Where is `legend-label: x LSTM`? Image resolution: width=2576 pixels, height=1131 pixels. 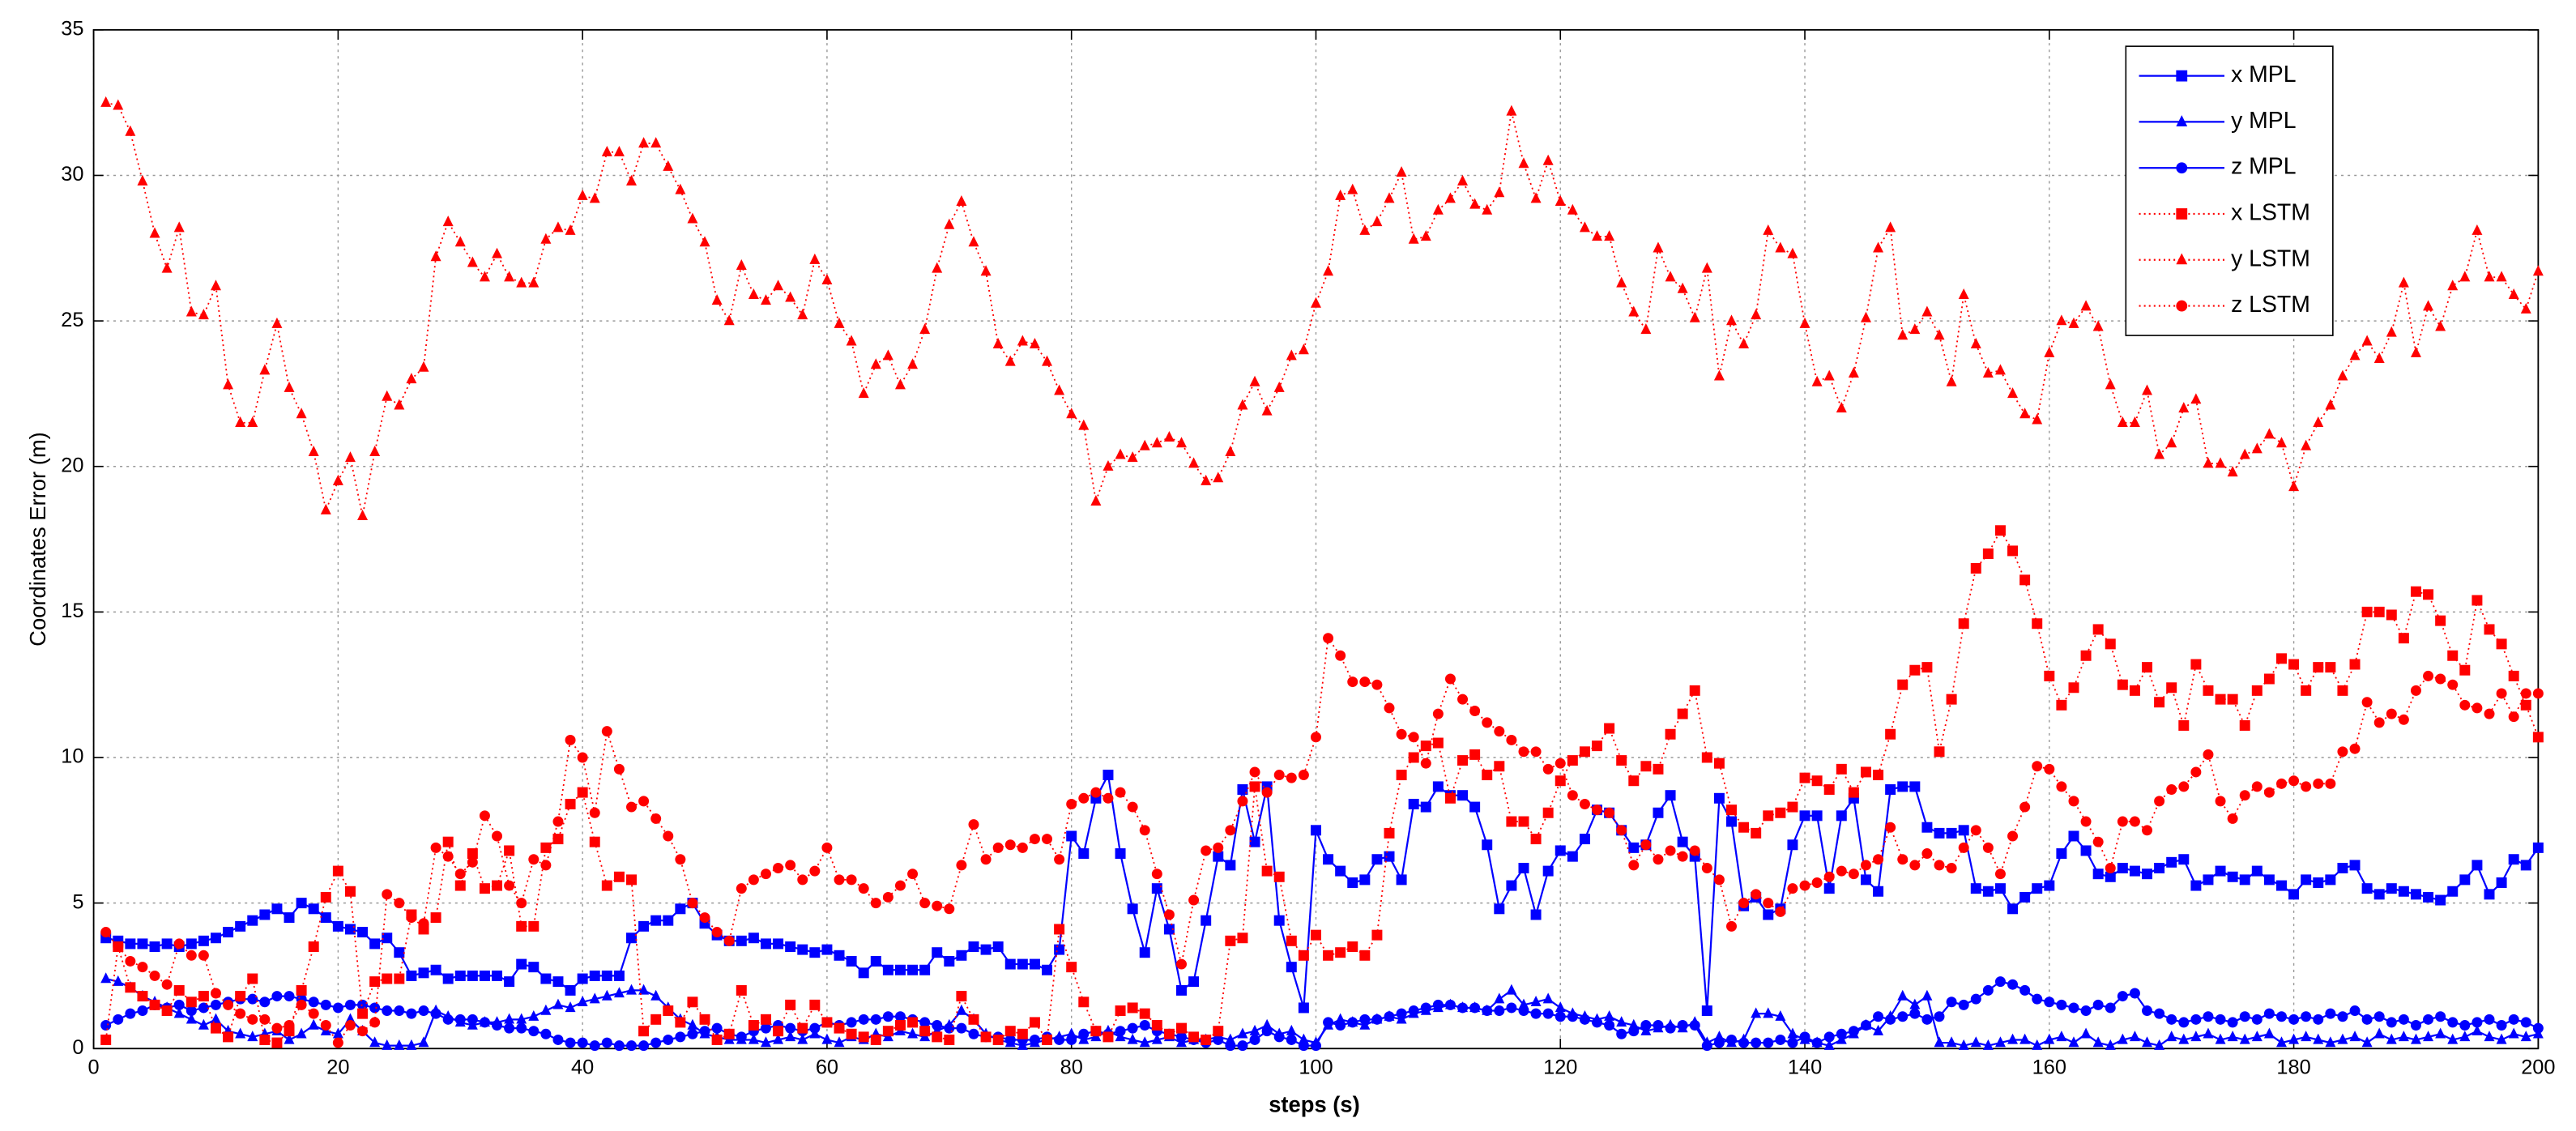 legend-label: x LSTM is located at coordinates (2271, 212).